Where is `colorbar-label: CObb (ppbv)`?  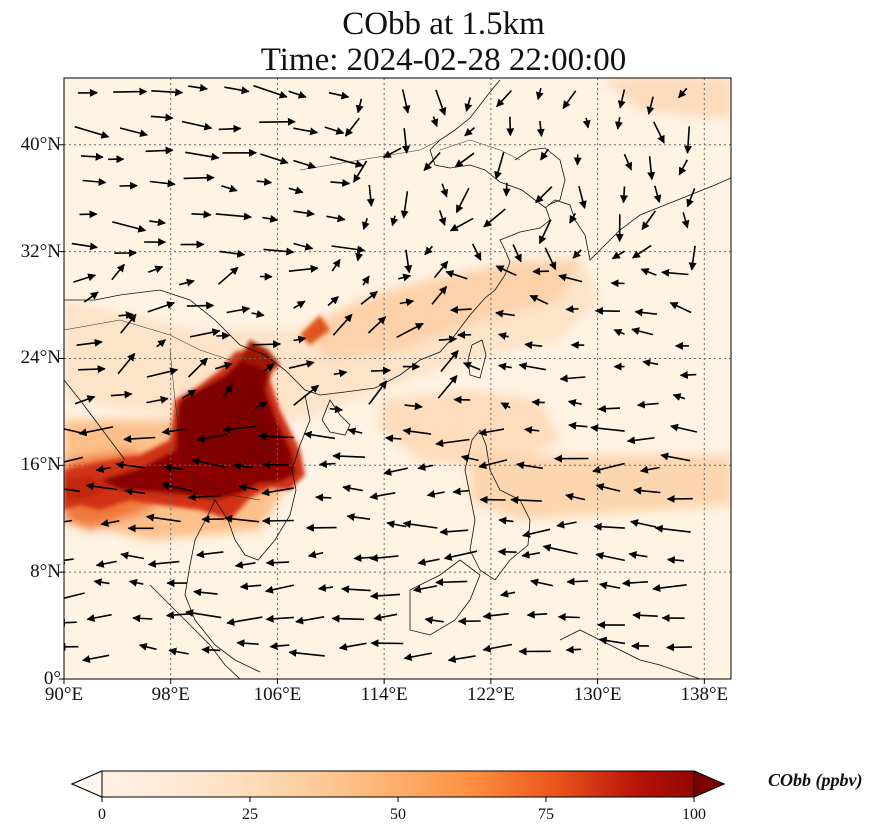
colorbar-label: CObb (ppbv) is located at coordinates (815, 780).